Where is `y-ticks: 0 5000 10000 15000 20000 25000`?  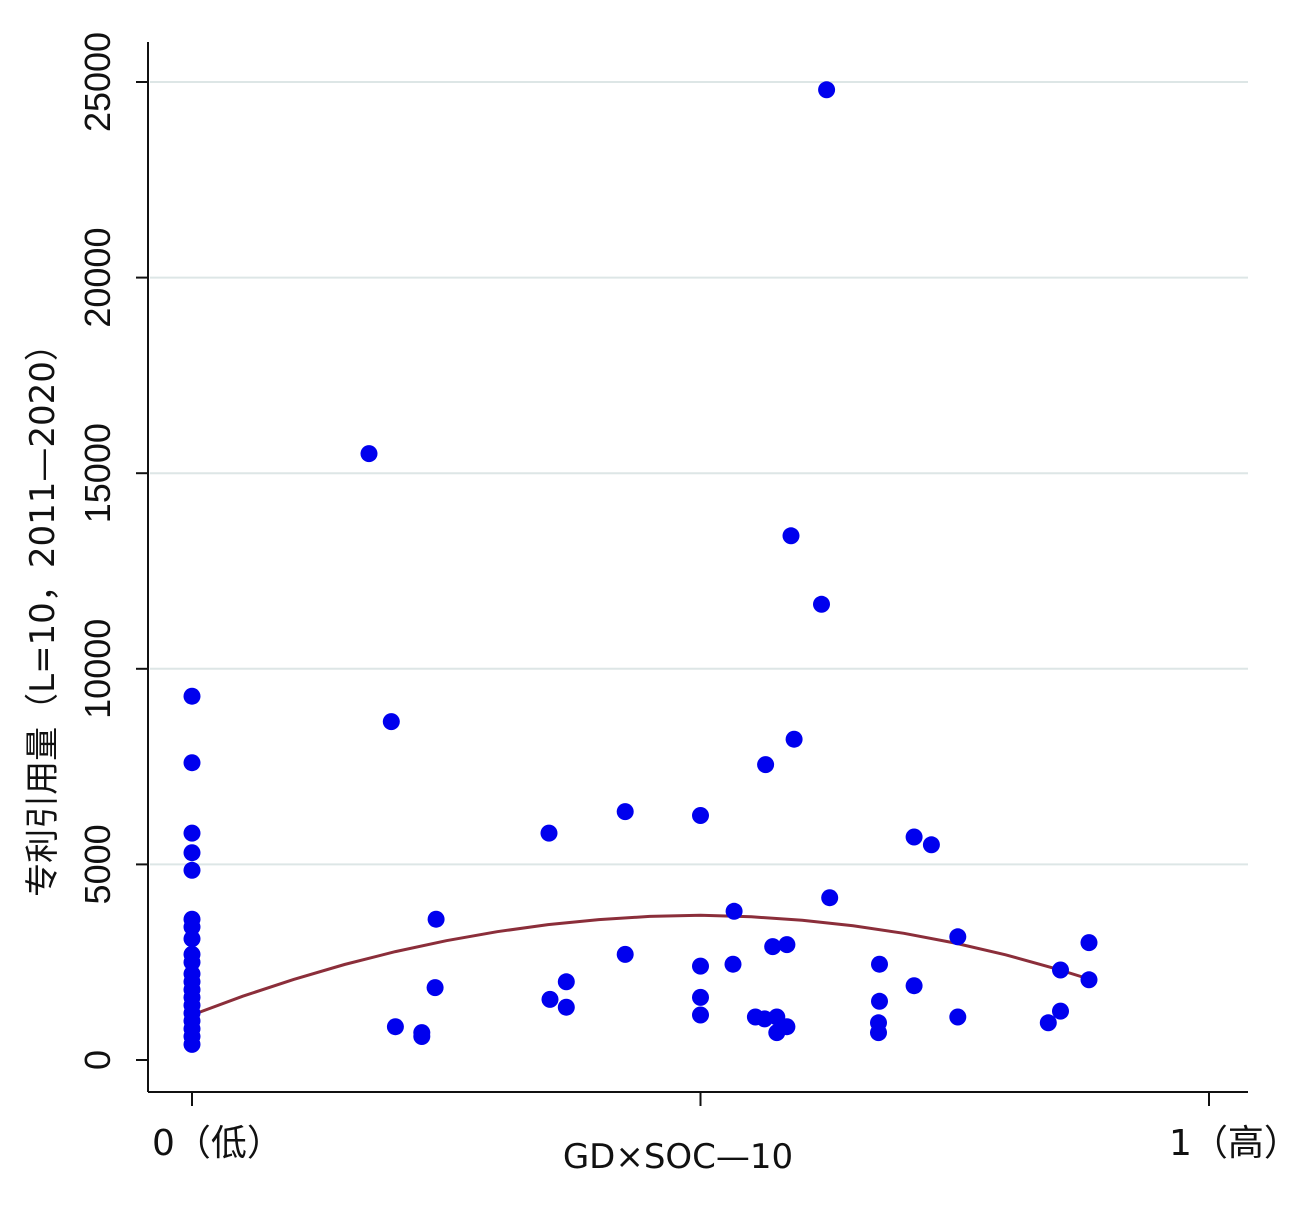
y-ticks: 0 5000 10000 15000 20000 25000 is located at coordinates (112, 551).